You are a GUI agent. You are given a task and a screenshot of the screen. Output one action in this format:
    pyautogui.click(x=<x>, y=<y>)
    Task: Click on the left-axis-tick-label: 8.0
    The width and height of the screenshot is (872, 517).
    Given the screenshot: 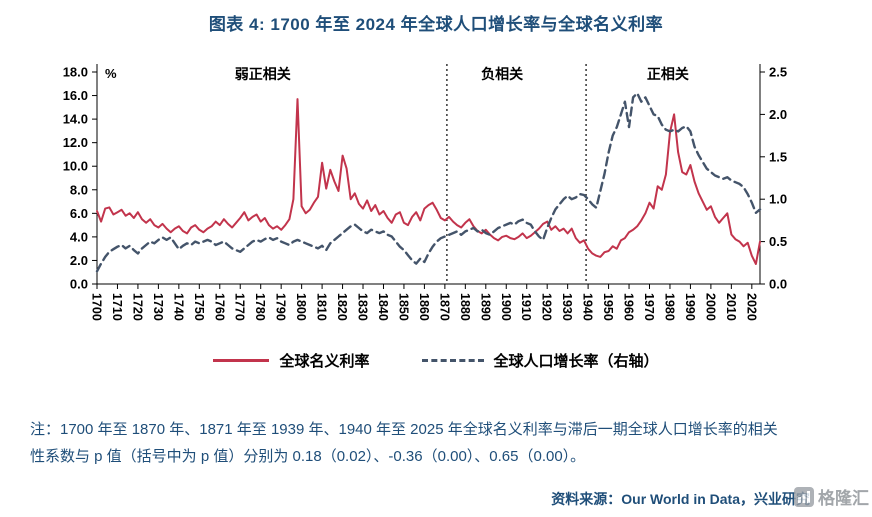 What is the action you would take?
    pyautogui.click(x=79, y=189)
    